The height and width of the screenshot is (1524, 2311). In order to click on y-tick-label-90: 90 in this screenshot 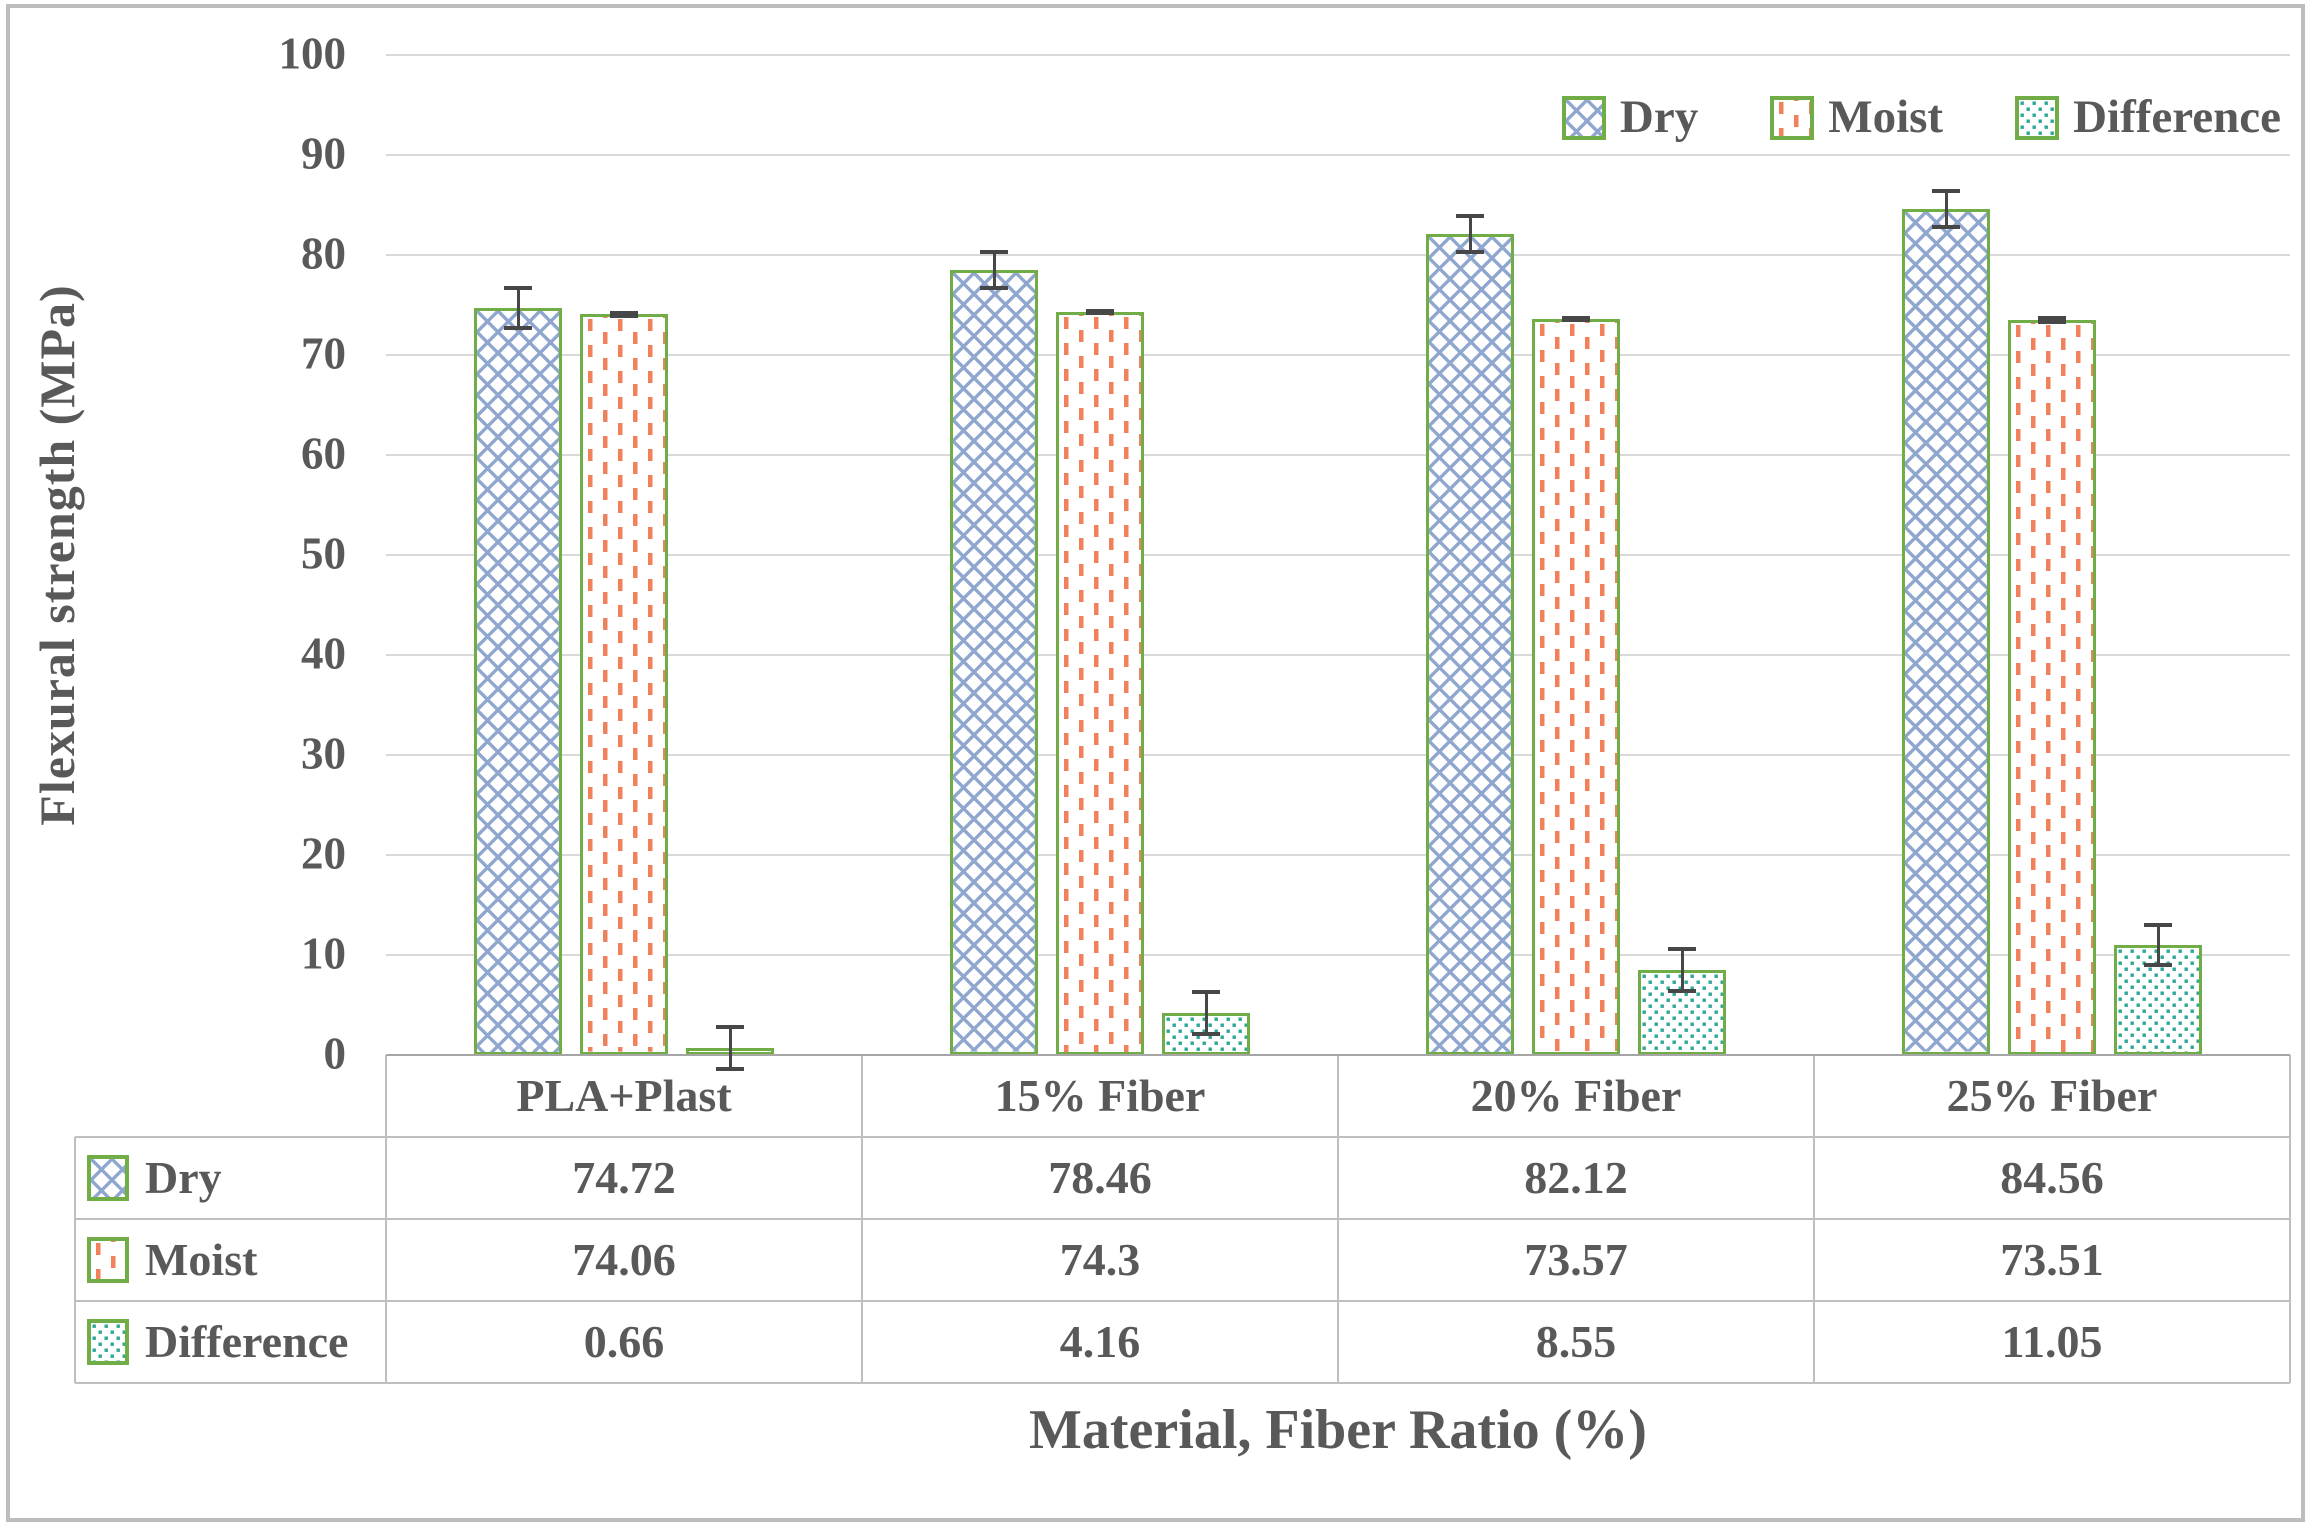, I will do `click(323, 153)`.